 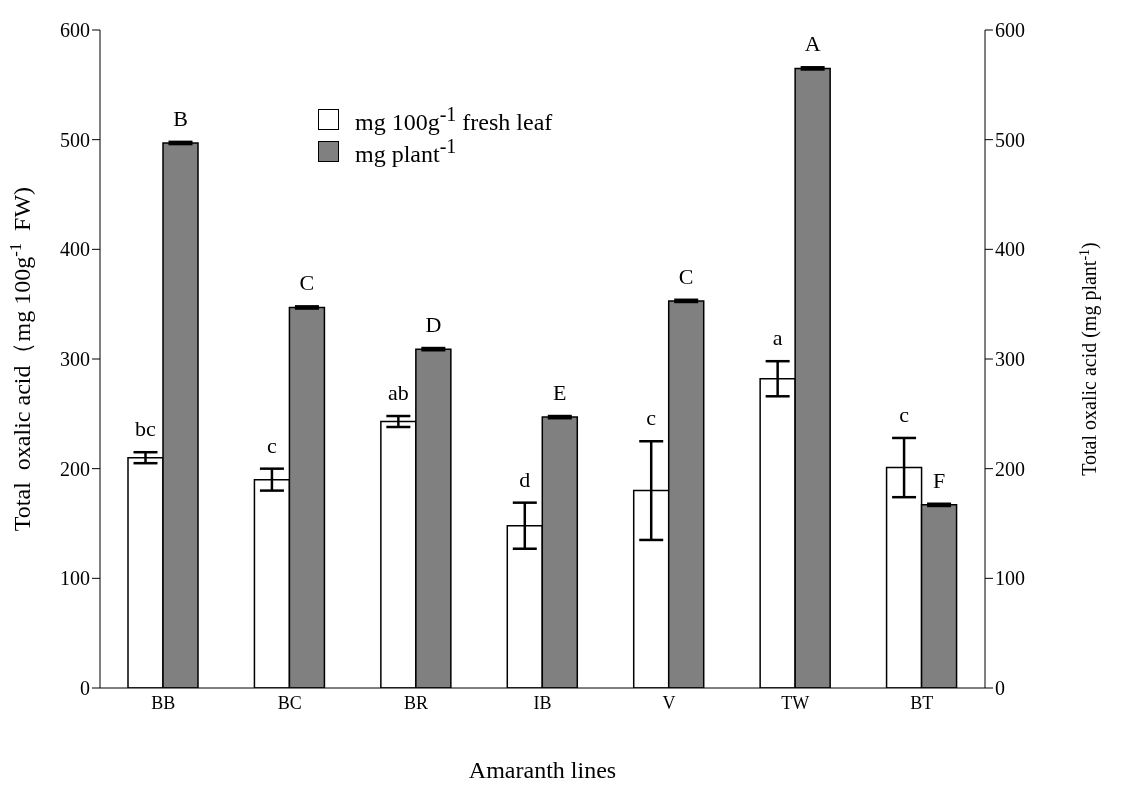 I want to click on x-tick-label: V, so click(x=669, y=702).